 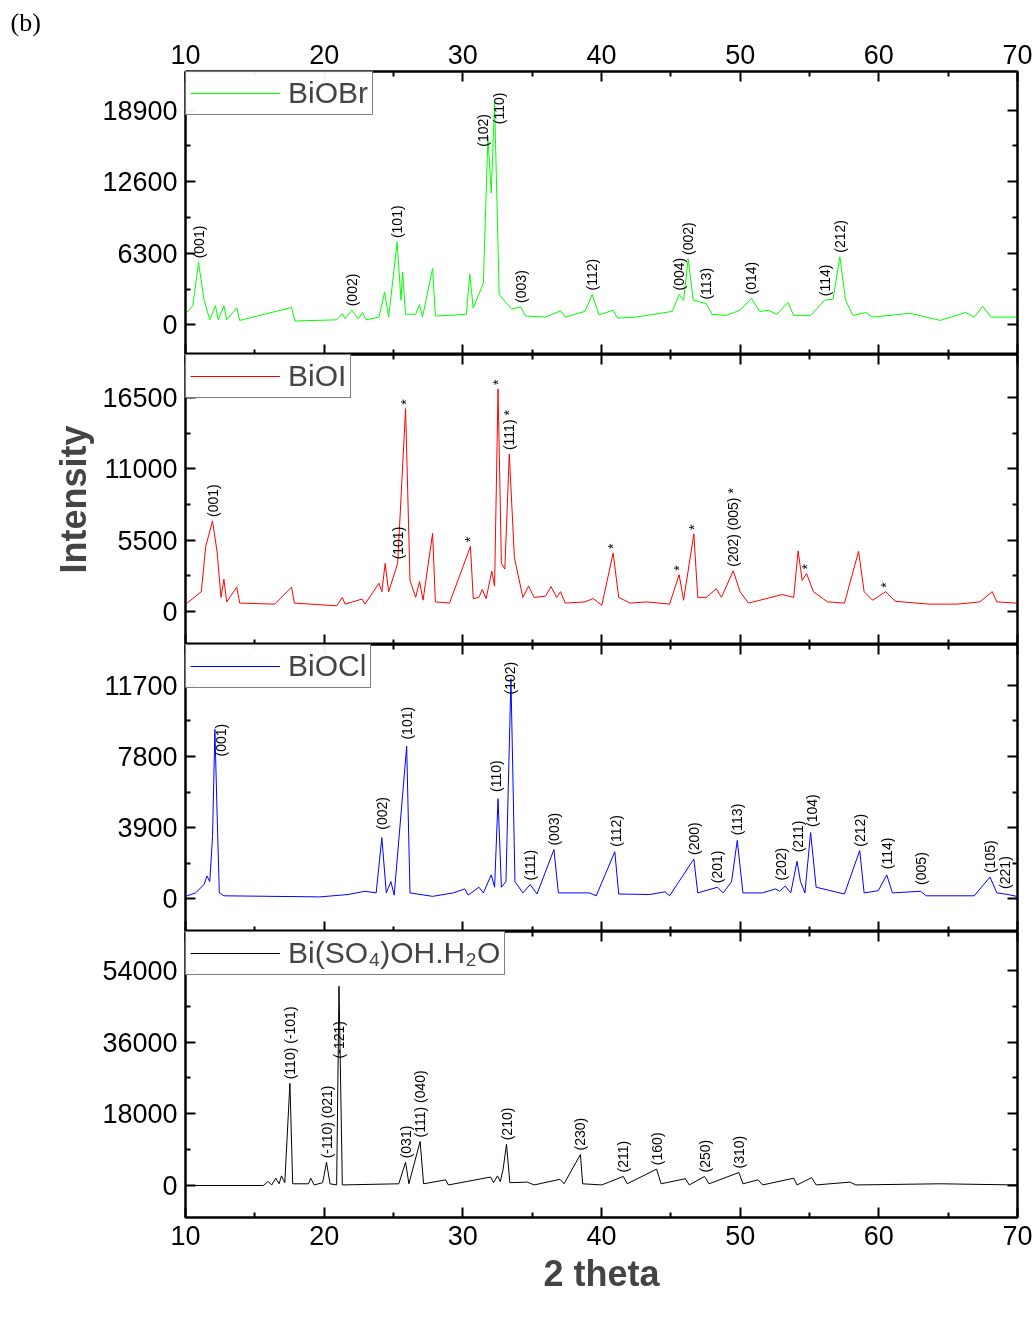 I want to click on annotation: (111), so click(x=530, y=865).